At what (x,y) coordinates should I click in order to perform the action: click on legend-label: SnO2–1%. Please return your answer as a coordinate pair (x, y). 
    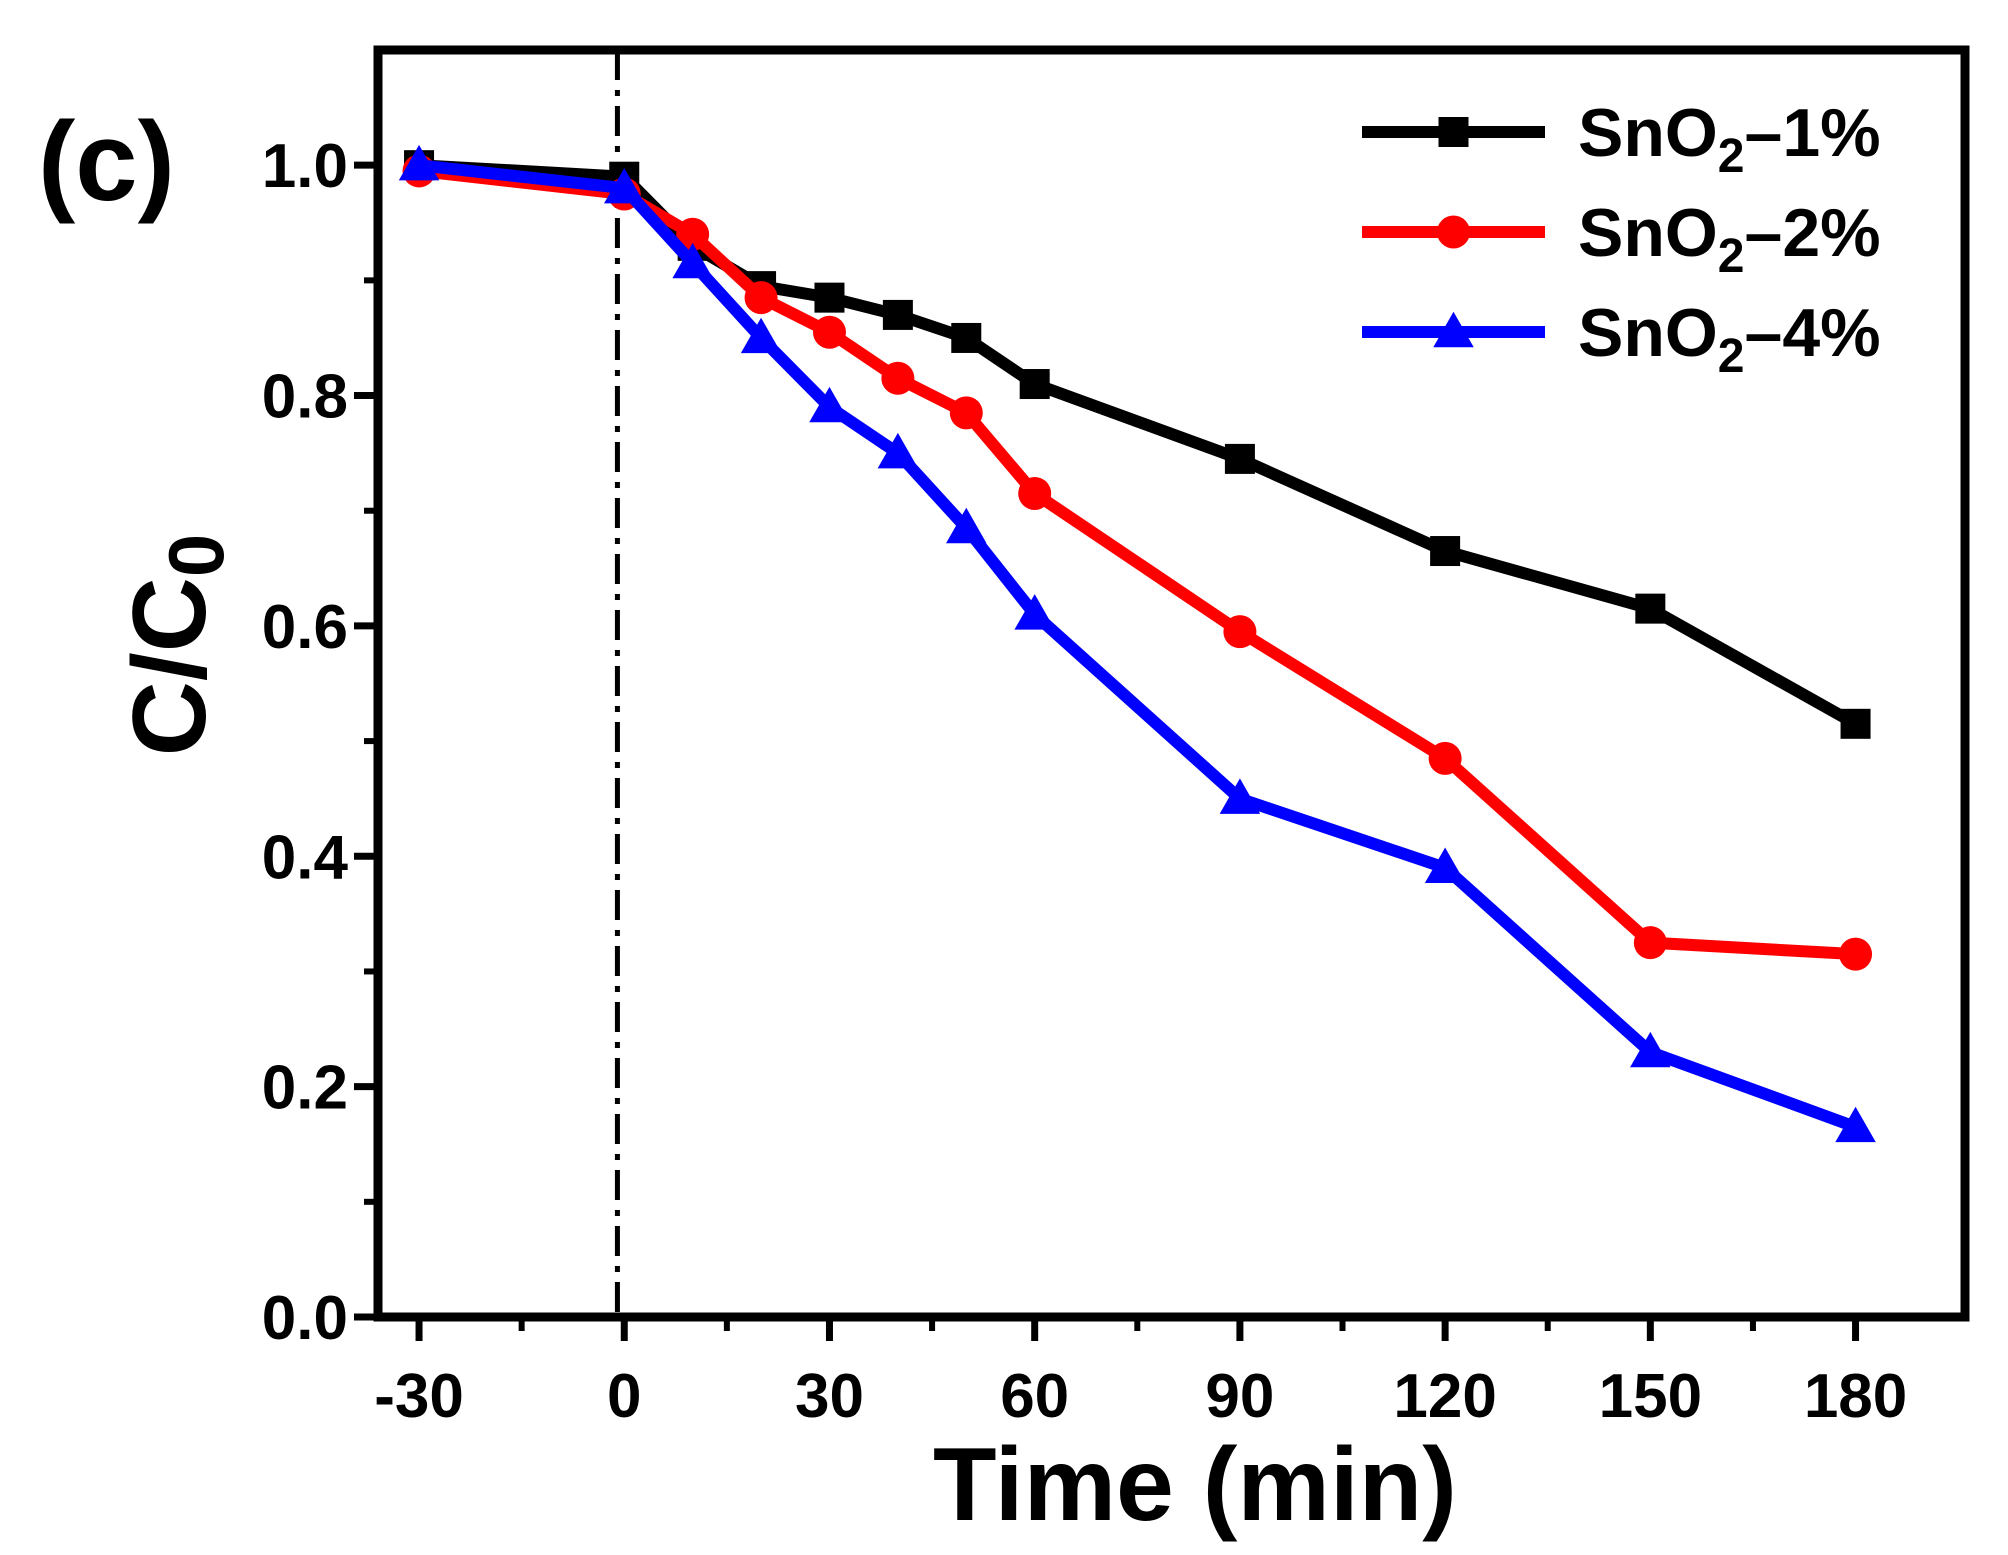
    Looking at the image, I should click on (1729, 139).